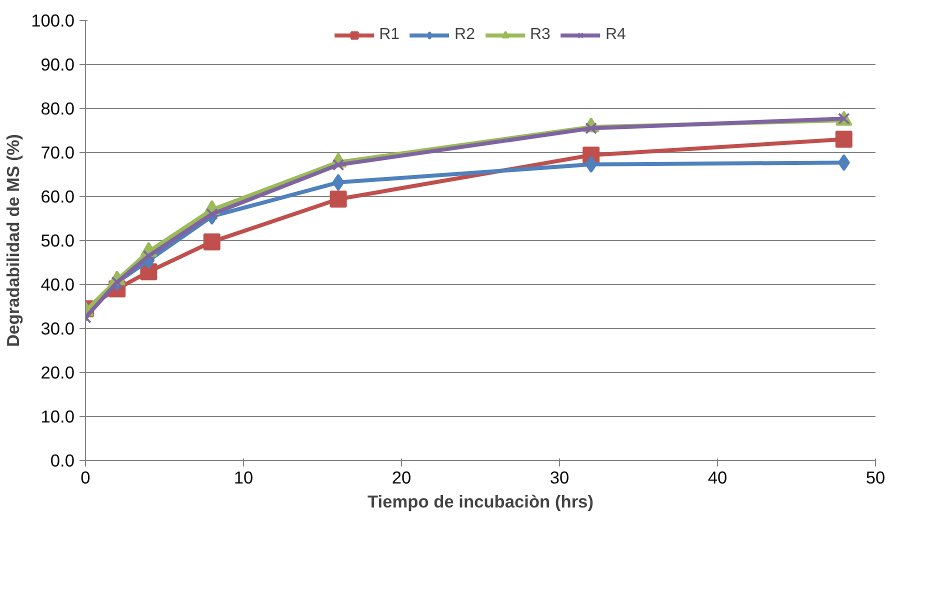  I want to click on y-tick-label: 50.0, so click(57, 240).